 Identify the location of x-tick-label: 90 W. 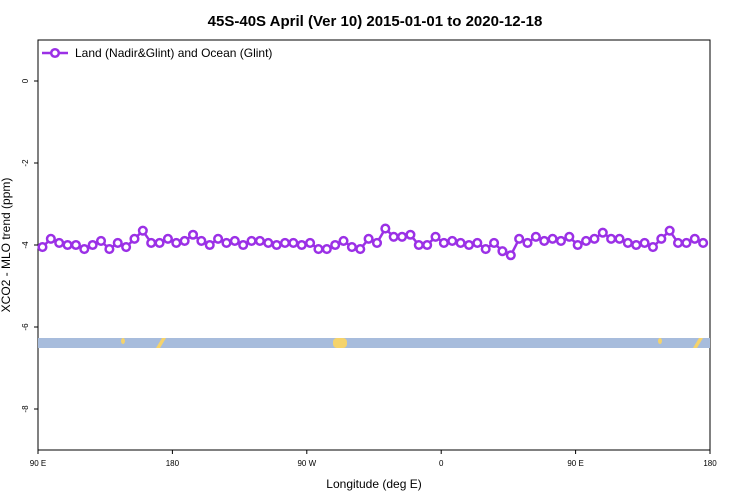
(306, 463).